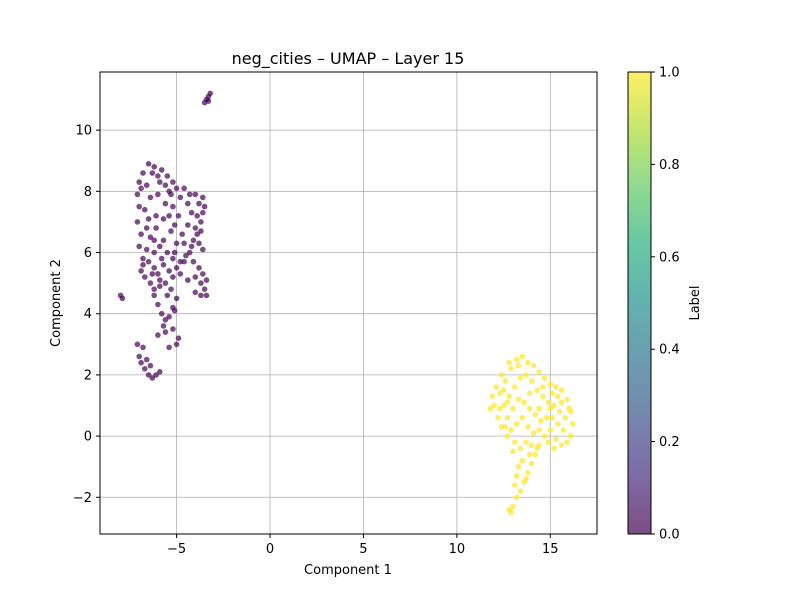 This screenshot has height=600, width=800. I want to click on y-tick-label: 4, so click(88, 314).